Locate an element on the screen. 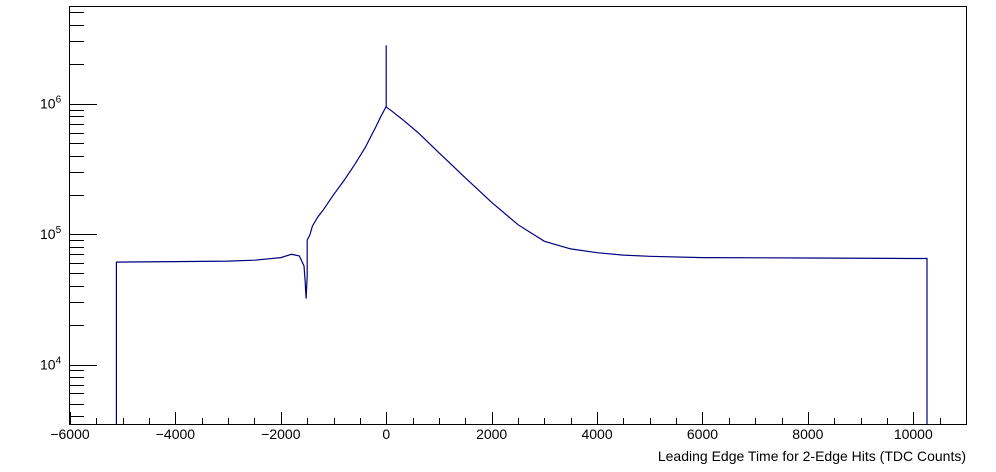  x-tick-label: −6000 is located at coordinates (70, 434).